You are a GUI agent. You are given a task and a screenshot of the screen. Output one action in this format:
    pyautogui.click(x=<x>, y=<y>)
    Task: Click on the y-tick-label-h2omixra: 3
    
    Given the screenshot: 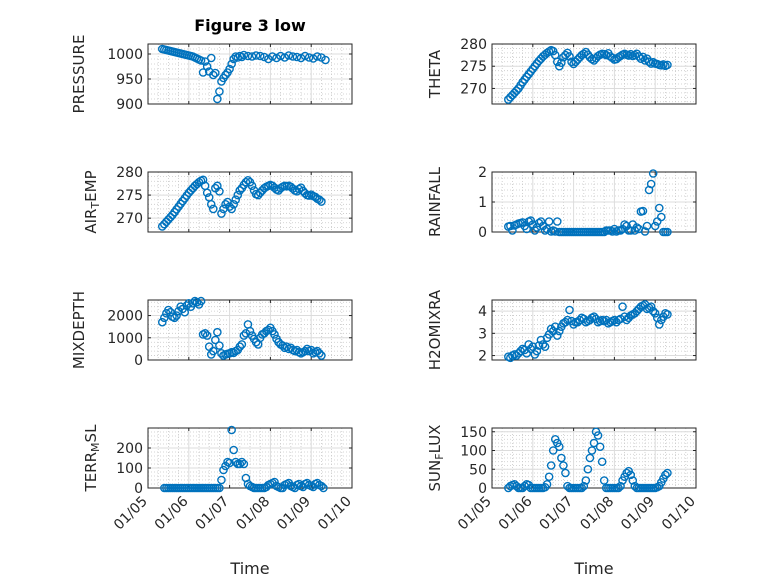 What is the action you would take?
    pyautogui.click(x=482, y=334)
    